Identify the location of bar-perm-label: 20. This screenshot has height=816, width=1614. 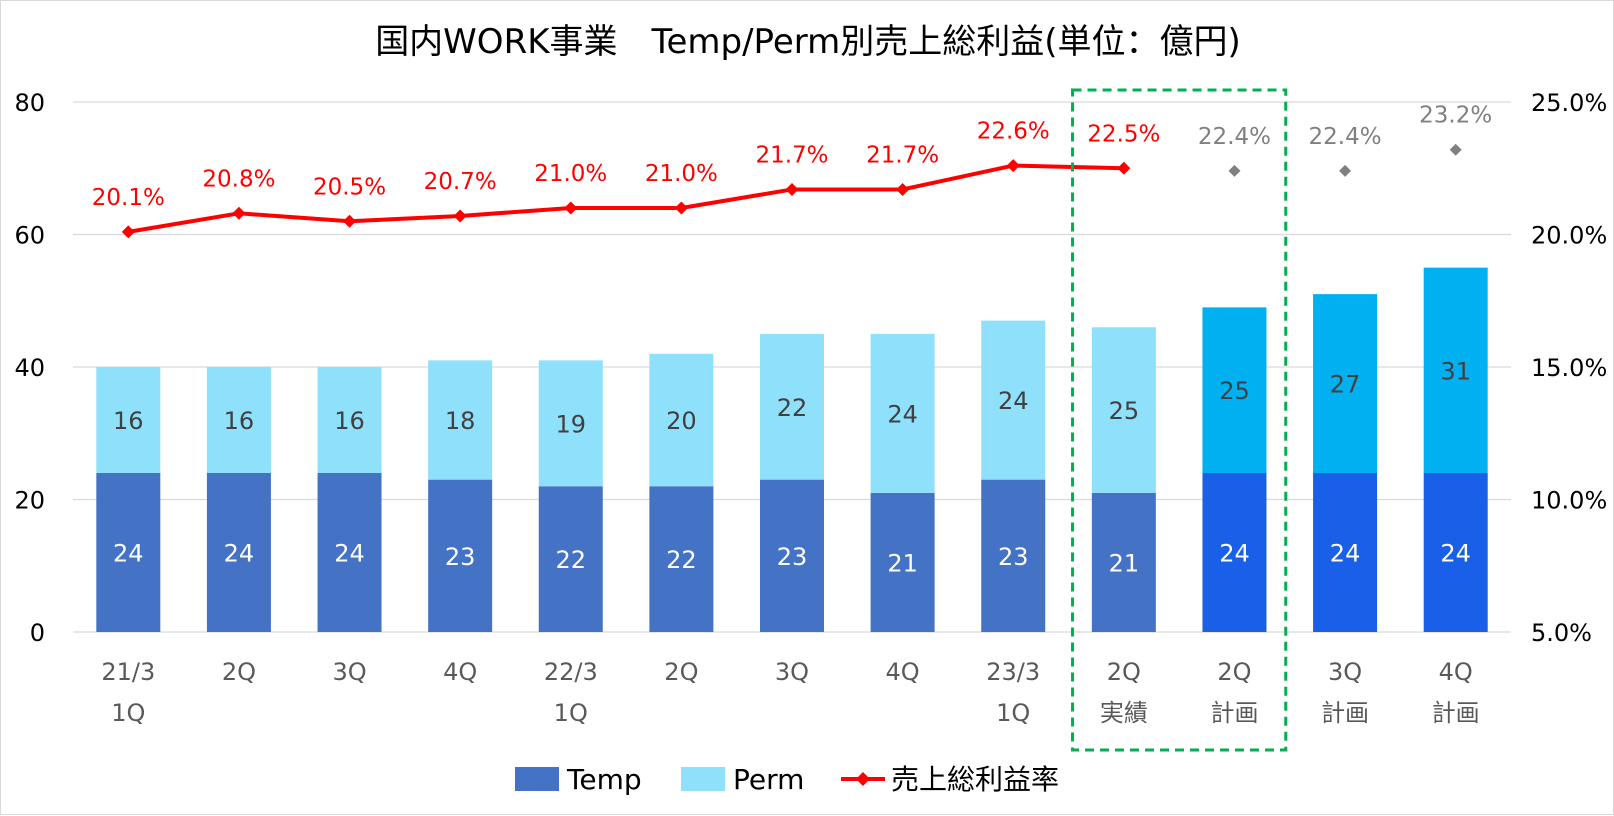
(681, 421).